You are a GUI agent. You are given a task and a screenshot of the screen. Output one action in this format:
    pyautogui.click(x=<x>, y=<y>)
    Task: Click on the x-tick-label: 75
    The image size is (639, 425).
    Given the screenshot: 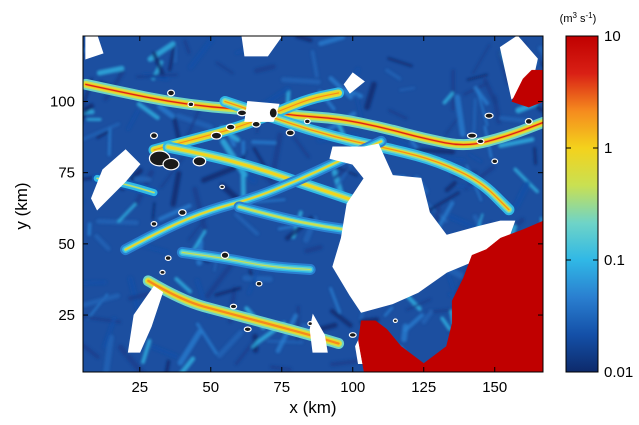 What is the action you would take?
    pyautogui.click(x=281, y=387)
    